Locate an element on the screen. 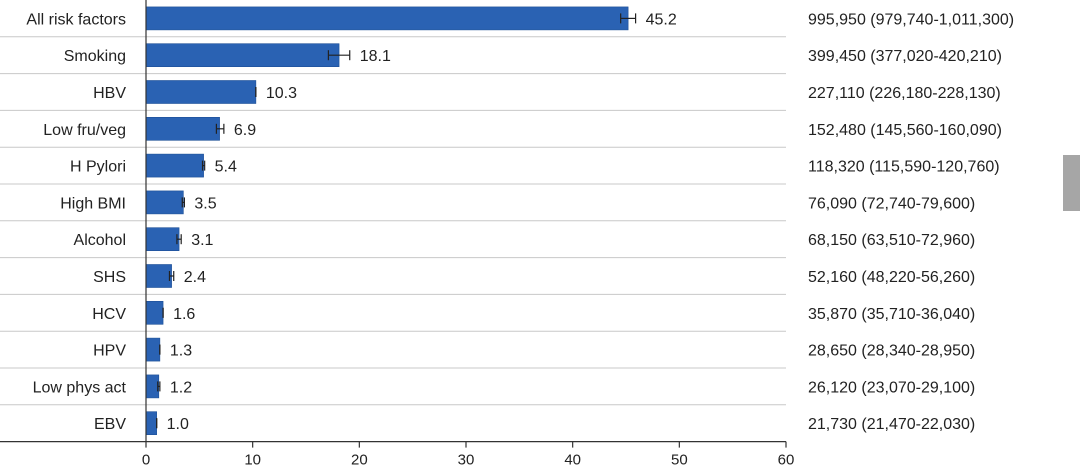  x-tick-label: 60 is located at coordinates (786, 460).